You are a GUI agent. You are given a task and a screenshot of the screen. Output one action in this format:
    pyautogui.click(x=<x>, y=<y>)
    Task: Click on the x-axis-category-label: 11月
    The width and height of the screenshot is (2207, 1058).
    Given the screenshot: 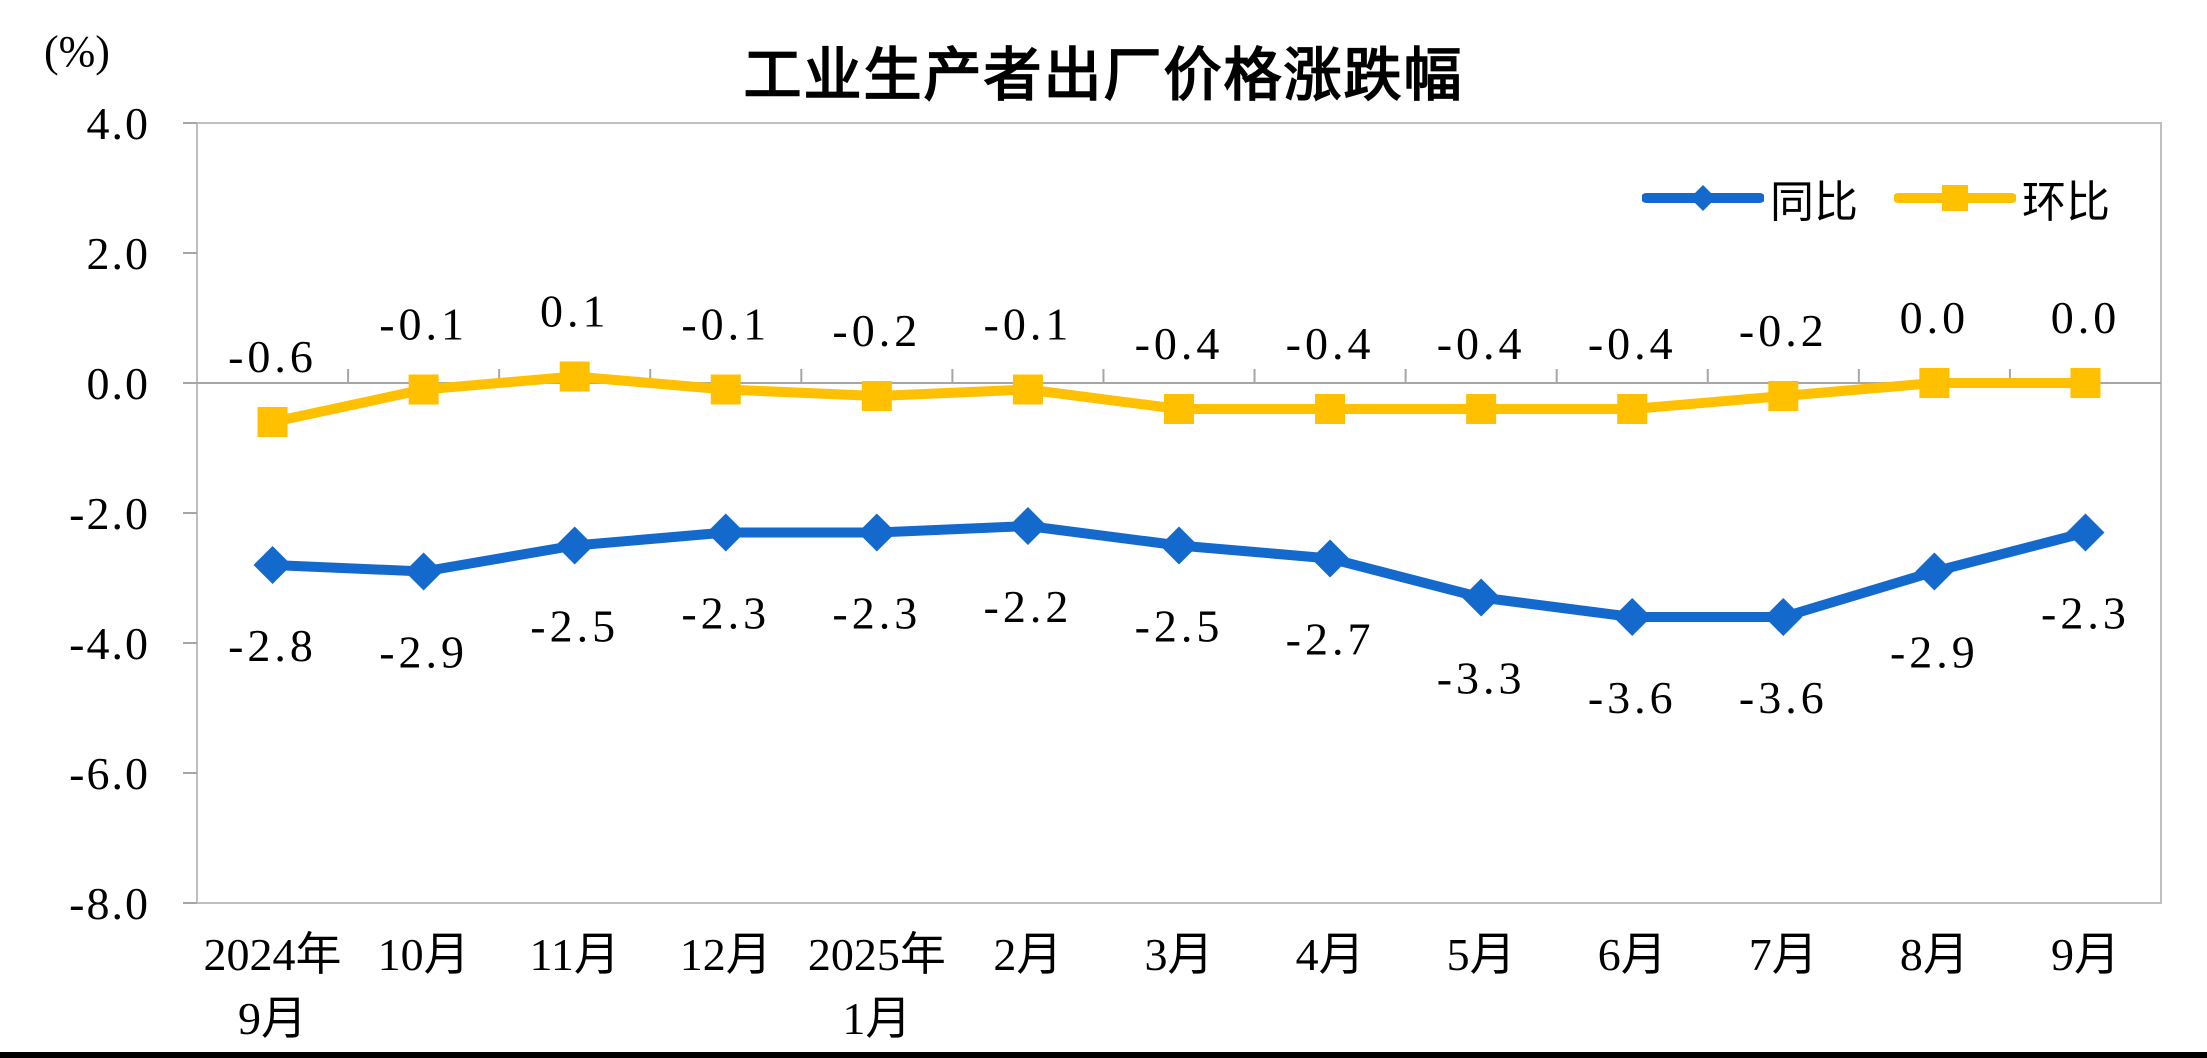 What is the action you would take?
    pyautogui.click(x=575, y=954)
    